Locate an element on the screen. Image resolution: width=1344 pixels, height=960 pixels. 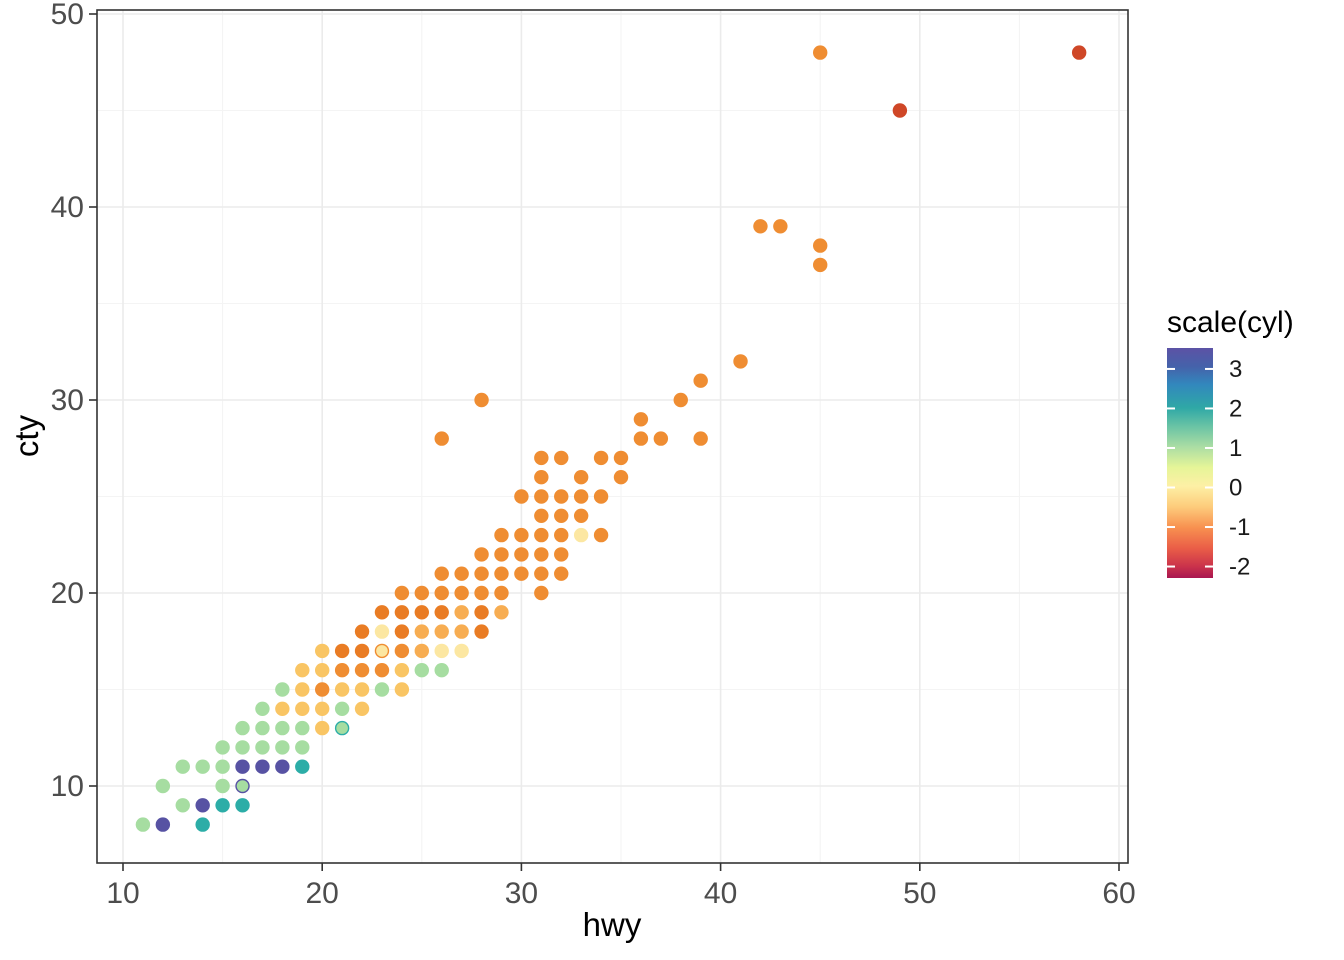
x-tick-label: 10 is located at coordinates (122, 893).